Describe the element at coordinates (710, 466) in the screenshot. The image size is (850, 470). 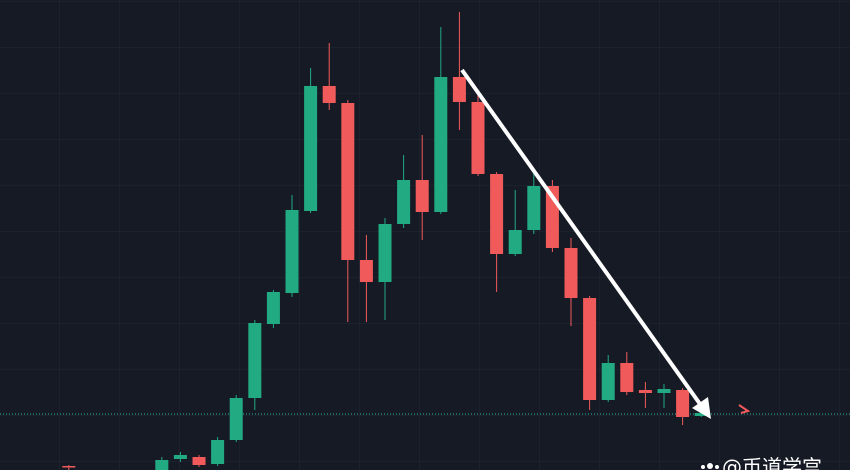
I see `watermark-icon` at that location.